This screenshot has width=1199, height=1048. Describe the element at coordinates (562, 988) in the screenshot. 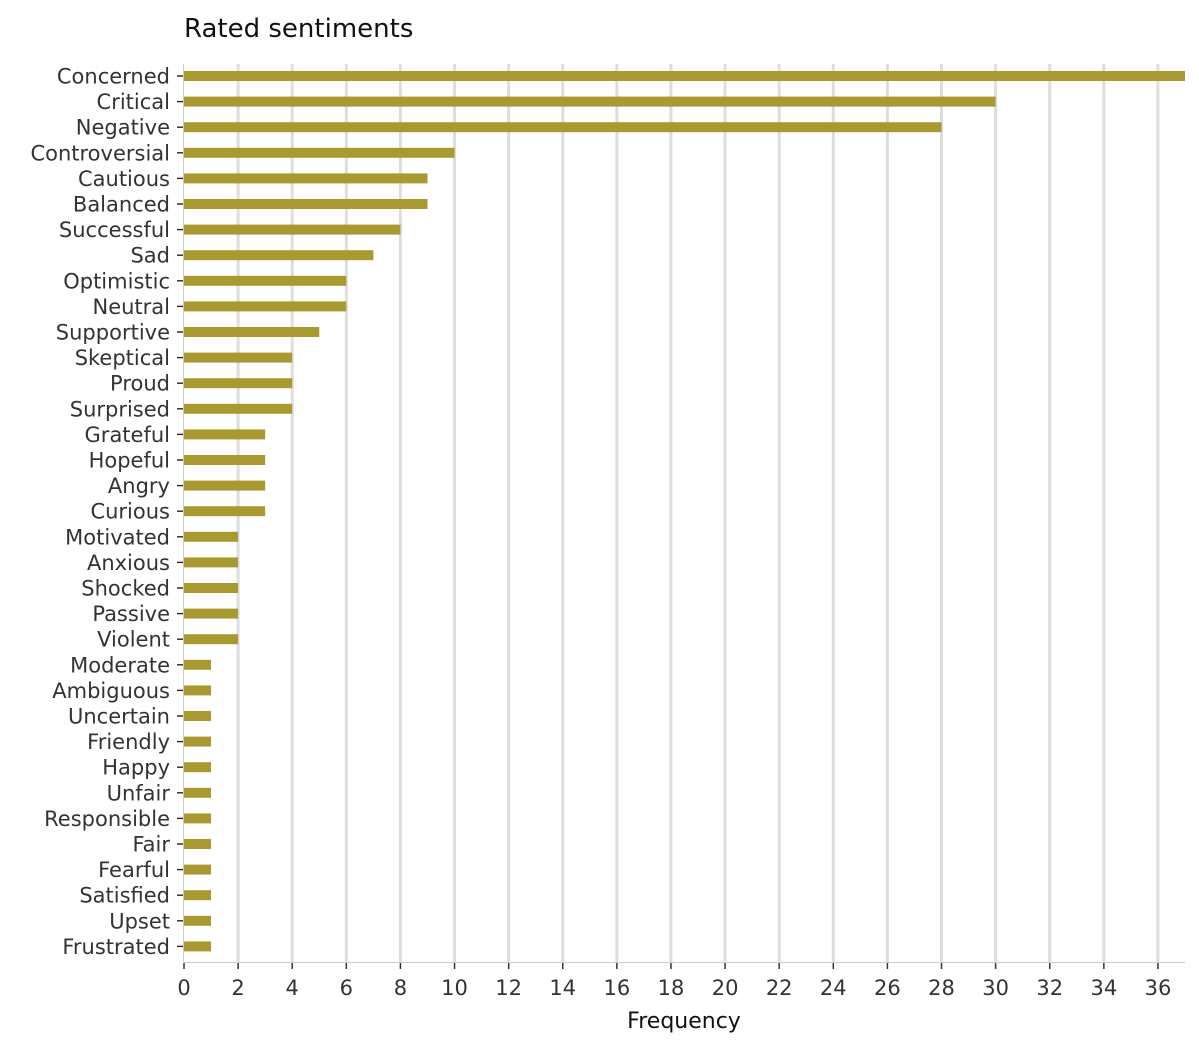

I see `x-tick-label: 14` at that location.